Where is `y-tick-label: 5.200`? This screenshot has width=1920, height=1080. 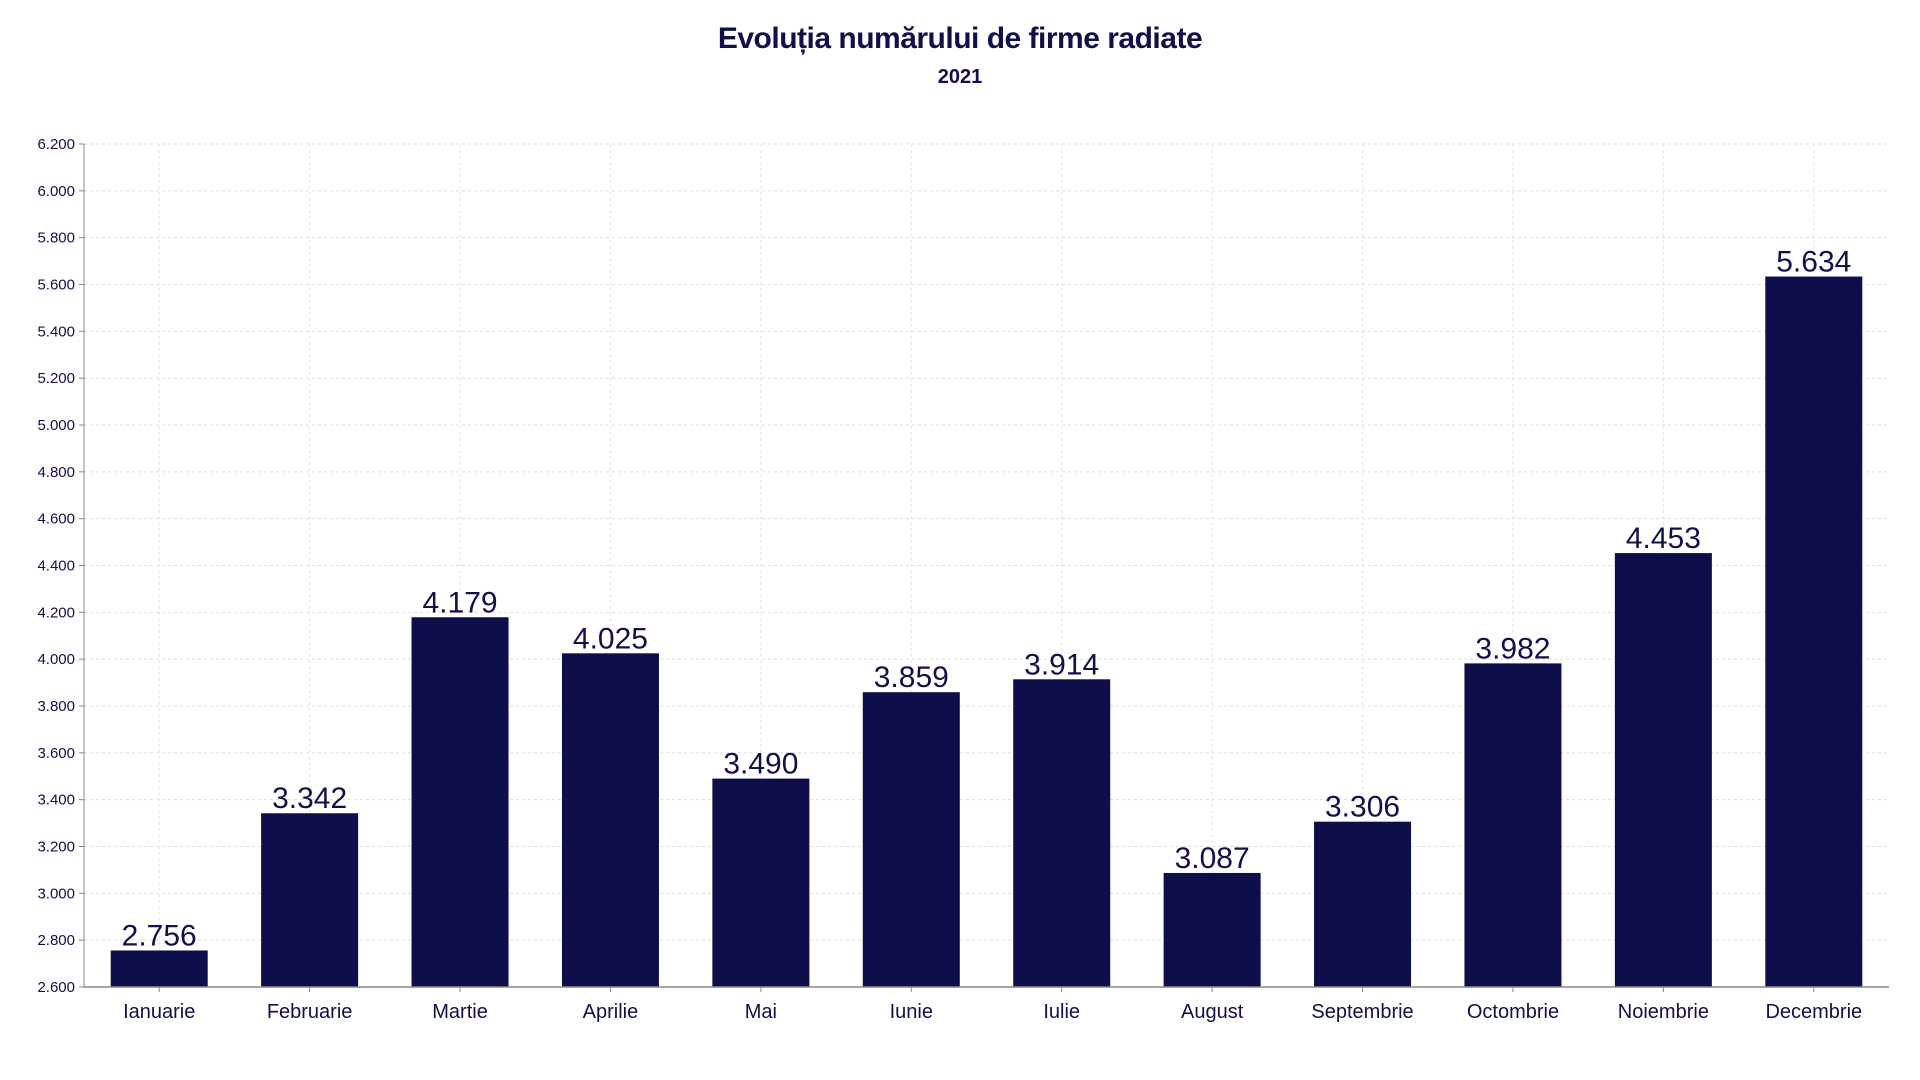 y-tick-label: 5.200 is located at coordinates (56, 378).